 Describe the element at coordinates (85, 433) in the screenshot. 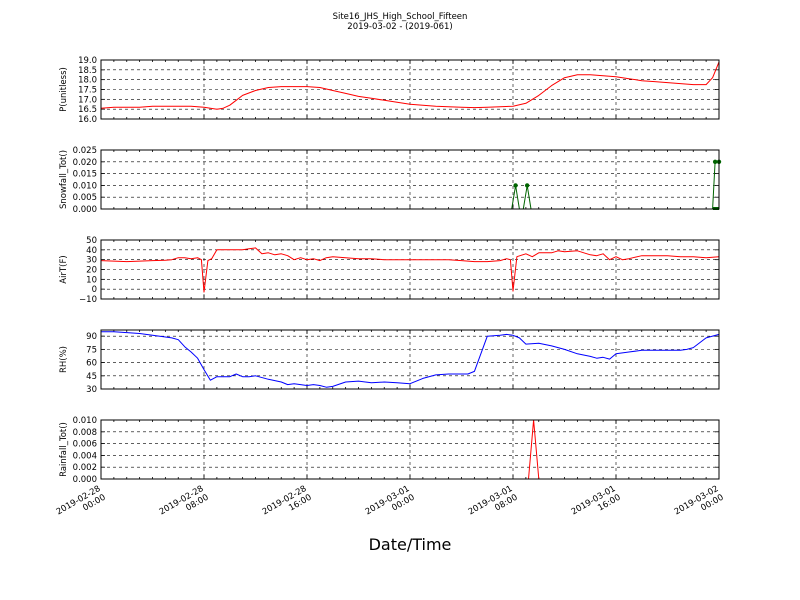

I see `y-tick-label: 0.008` at that location.